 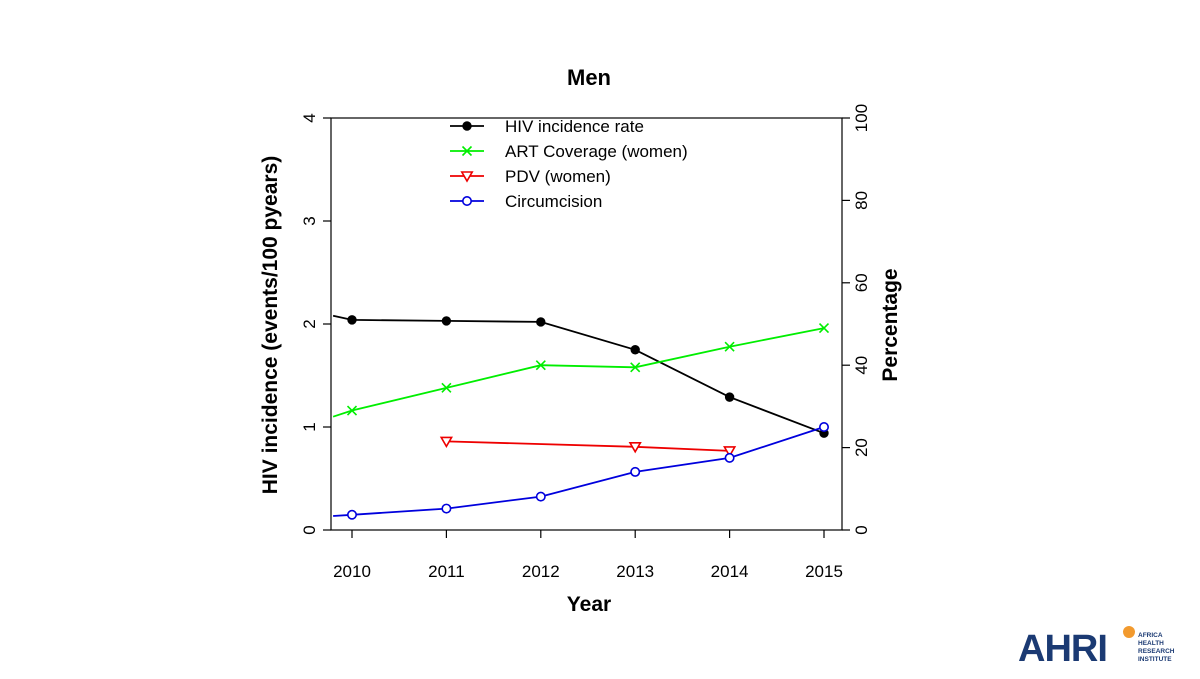 What do you see at coordinates (309, 117) in the screenshot?
I see `y-left-tick-label: 4` at bounding box center [309, 117].